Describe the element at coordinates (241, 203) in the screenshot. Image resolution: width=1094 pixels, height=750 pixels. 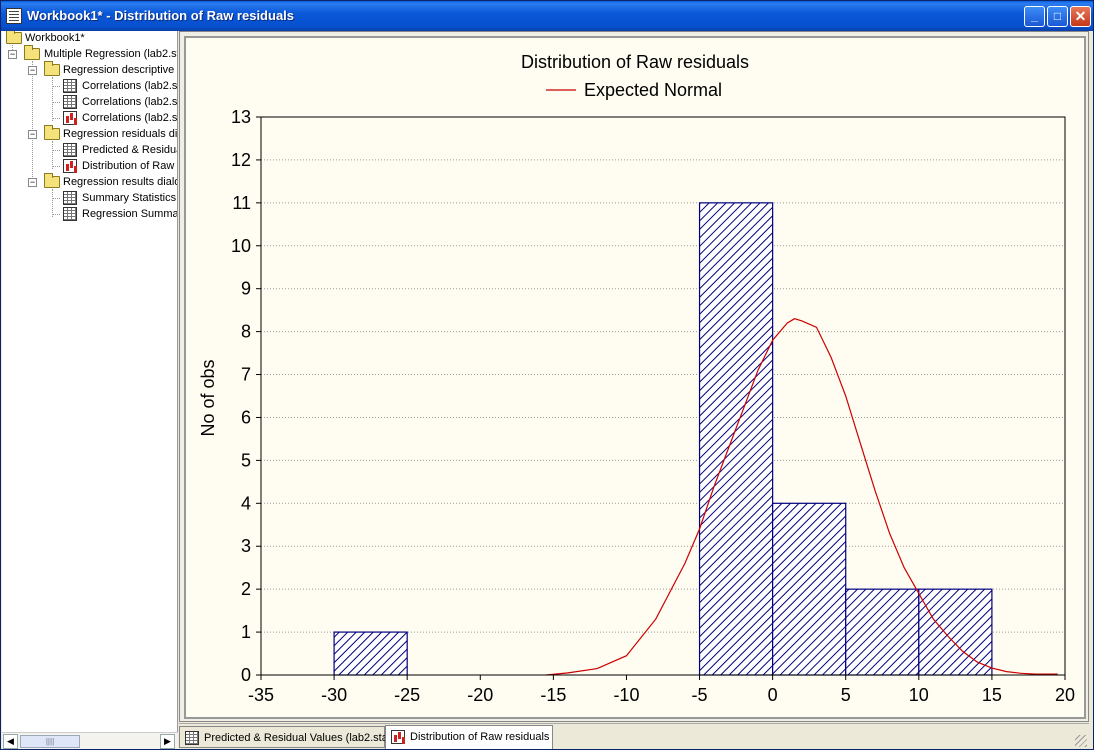
I see `y-tick-label: 11` at that location.